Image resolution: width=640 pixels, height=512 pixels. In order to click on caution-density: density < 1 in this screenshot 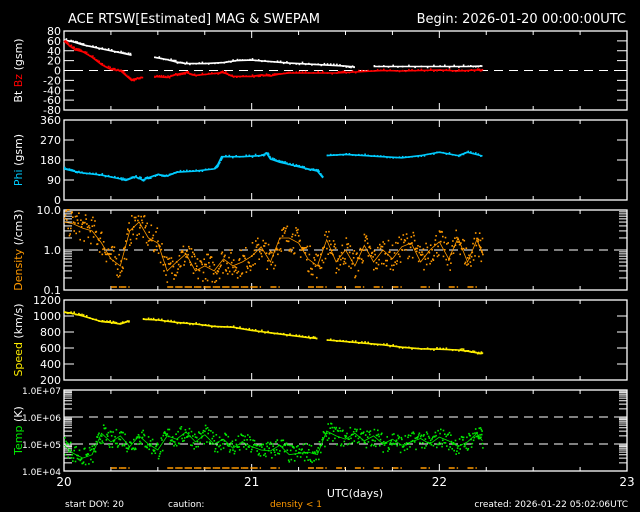, I will do `click(296, 505)`.